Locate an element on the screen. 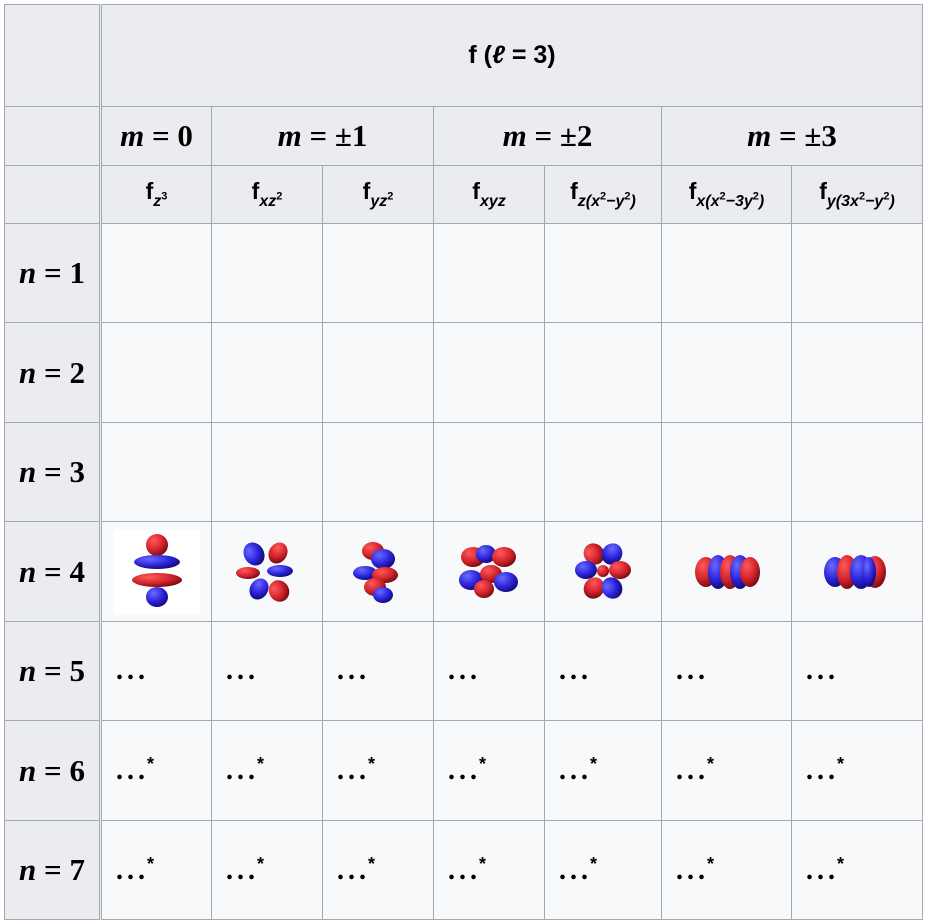 The height and width of the screenshot is (924, 930). orbital-label-fxx23y2: fx(x2−3y2) is located at coordinates (726, 194).